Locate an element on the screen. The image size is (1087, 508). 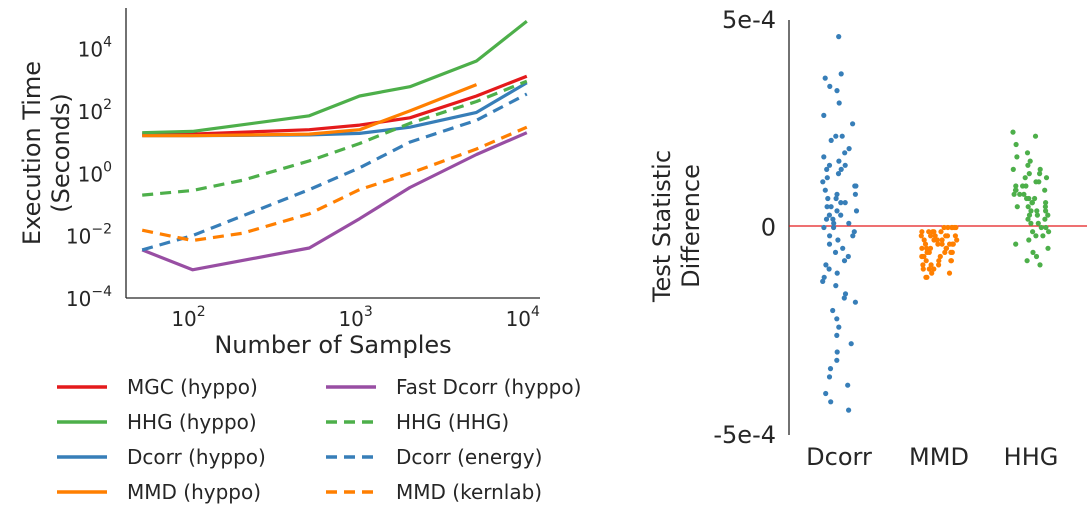
y-axis-label-line2: (Seconds) is located at coordinates (61, 153).